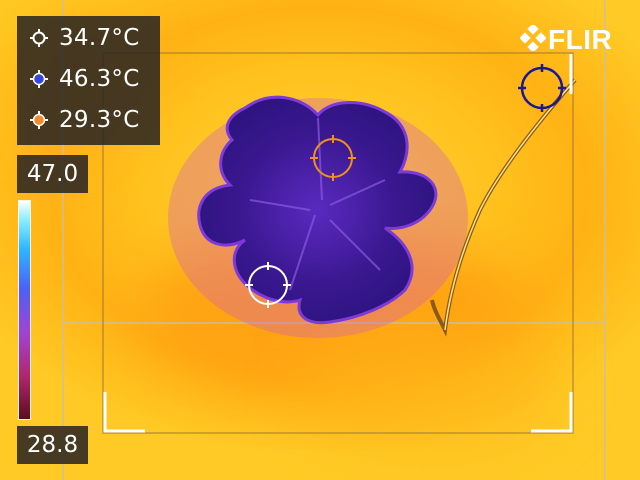 This screenshot has width=640, height=480. Describe the element at coordinates (39, 38) in the screenshot. I see `white-spot-icon` at that location.